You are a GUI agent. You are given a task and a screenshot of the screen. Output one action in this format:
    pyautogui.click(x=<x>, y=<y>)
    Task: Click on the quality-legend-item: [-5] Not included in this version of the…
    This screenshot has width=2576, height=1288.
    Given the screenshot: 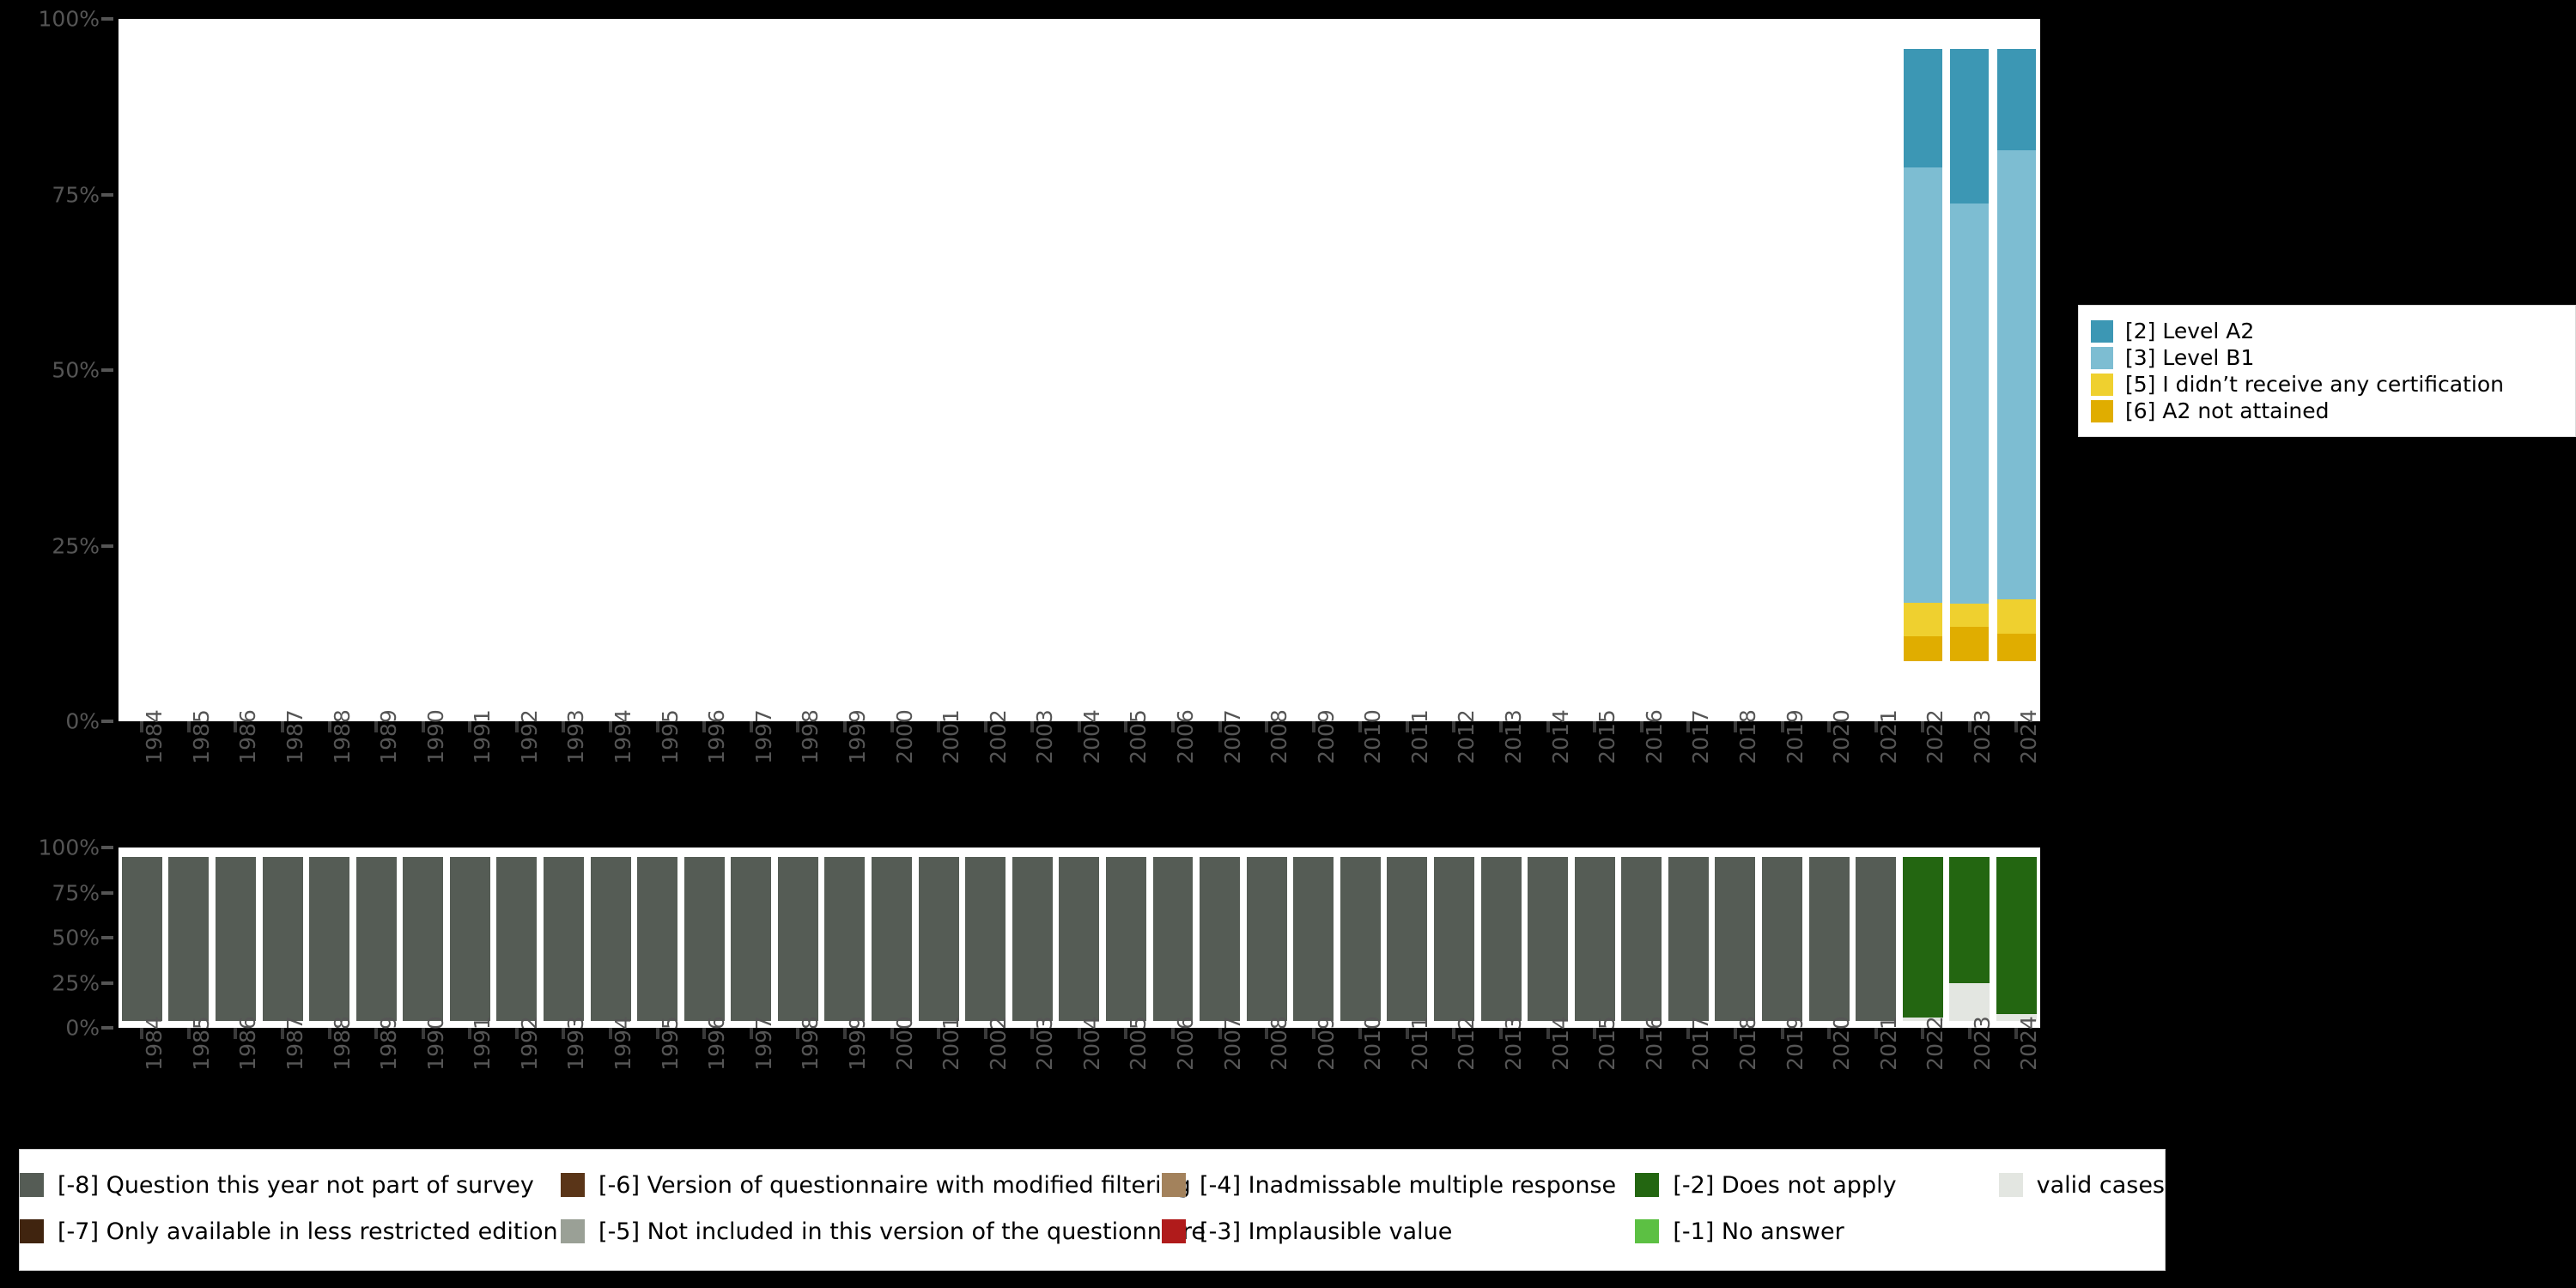 What is the action you would take?
    pyautogui.click(x=884, y=1232)
    